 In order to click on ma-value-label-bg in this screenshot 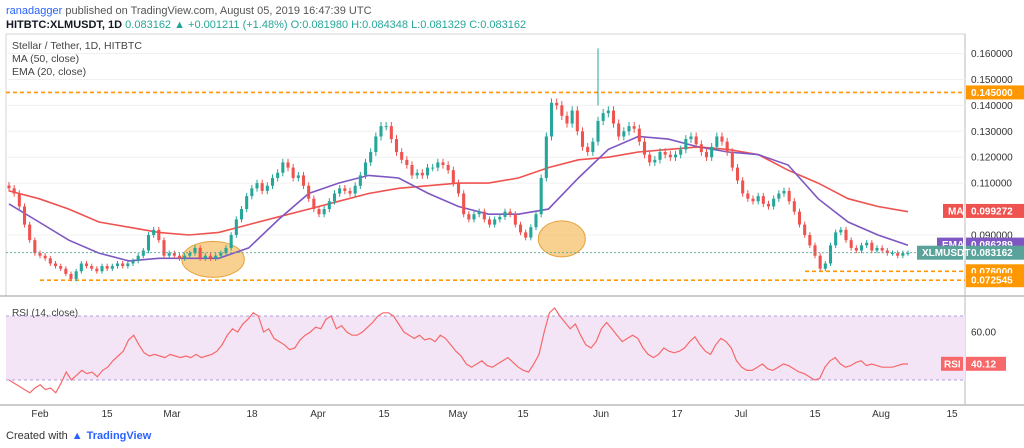, I will do `click(995, 210)`.